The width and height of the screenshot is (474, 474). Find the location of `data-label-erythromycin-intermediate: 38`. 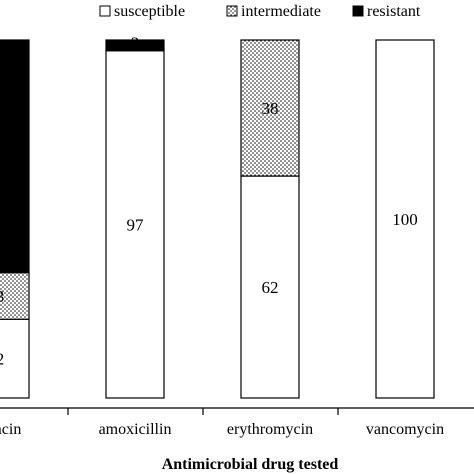

data-label-erythromycin-intermediate: 38 is located at coordinates (270, 108).